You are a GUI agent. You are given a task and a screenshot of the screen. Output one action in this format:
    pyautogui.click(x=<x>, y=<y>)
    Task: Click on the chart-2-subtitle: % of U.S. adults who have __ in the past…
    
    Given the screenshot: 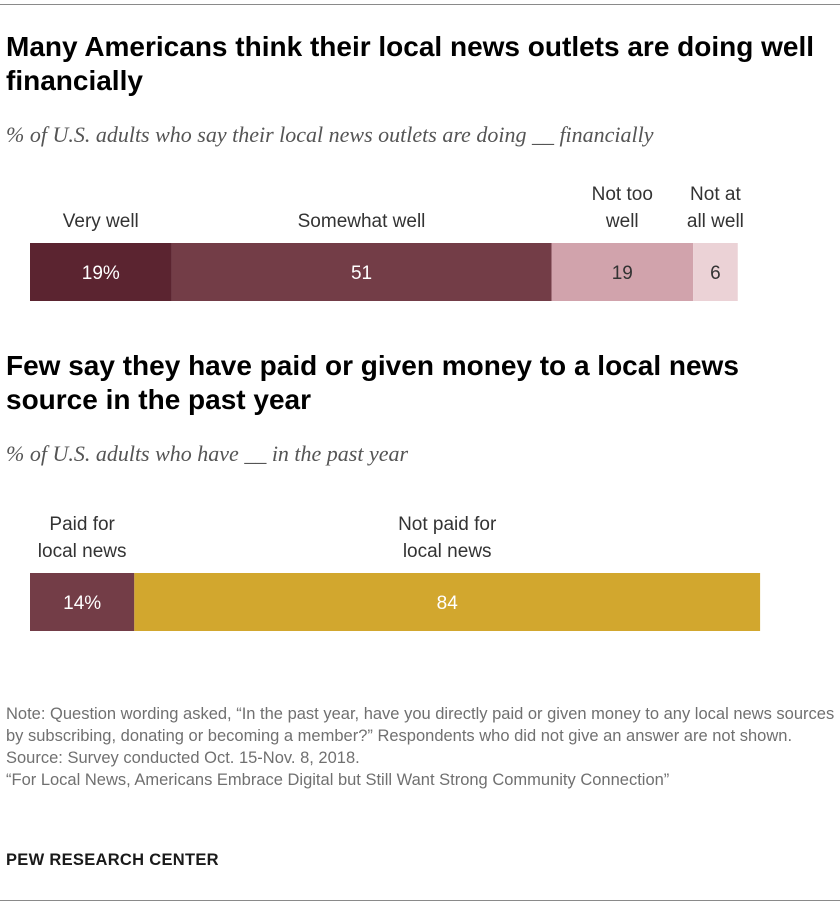 What is the action you would take?
    pyautogui.click(x=207, y=453)
    